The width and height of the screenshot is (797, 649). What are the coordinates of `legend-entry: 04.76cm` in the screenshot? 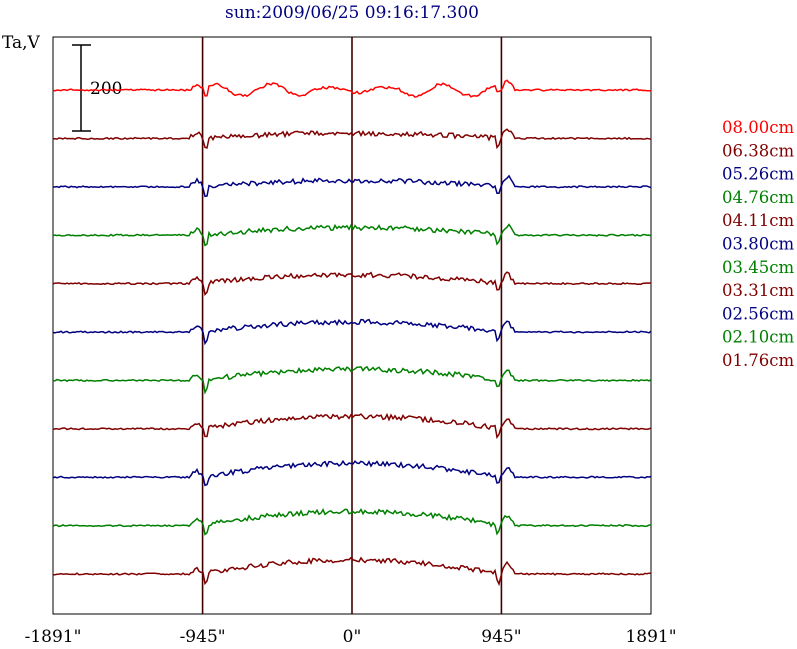 It's located at (758, 197).